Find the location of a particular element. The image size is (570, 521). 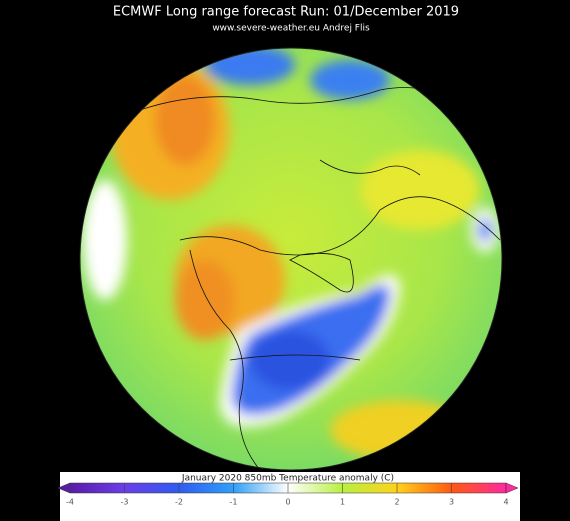

colorbar-tick-label: 0 is located at coordinates (287, 502).